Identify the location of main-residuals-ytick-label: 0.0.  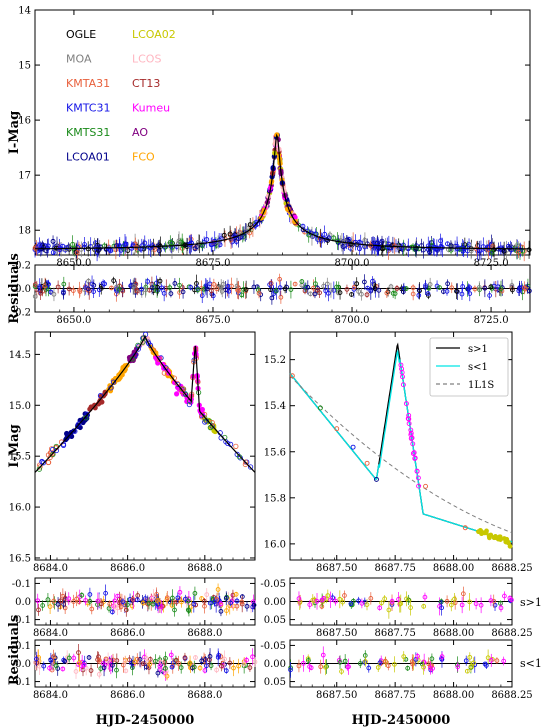
(23, 289).